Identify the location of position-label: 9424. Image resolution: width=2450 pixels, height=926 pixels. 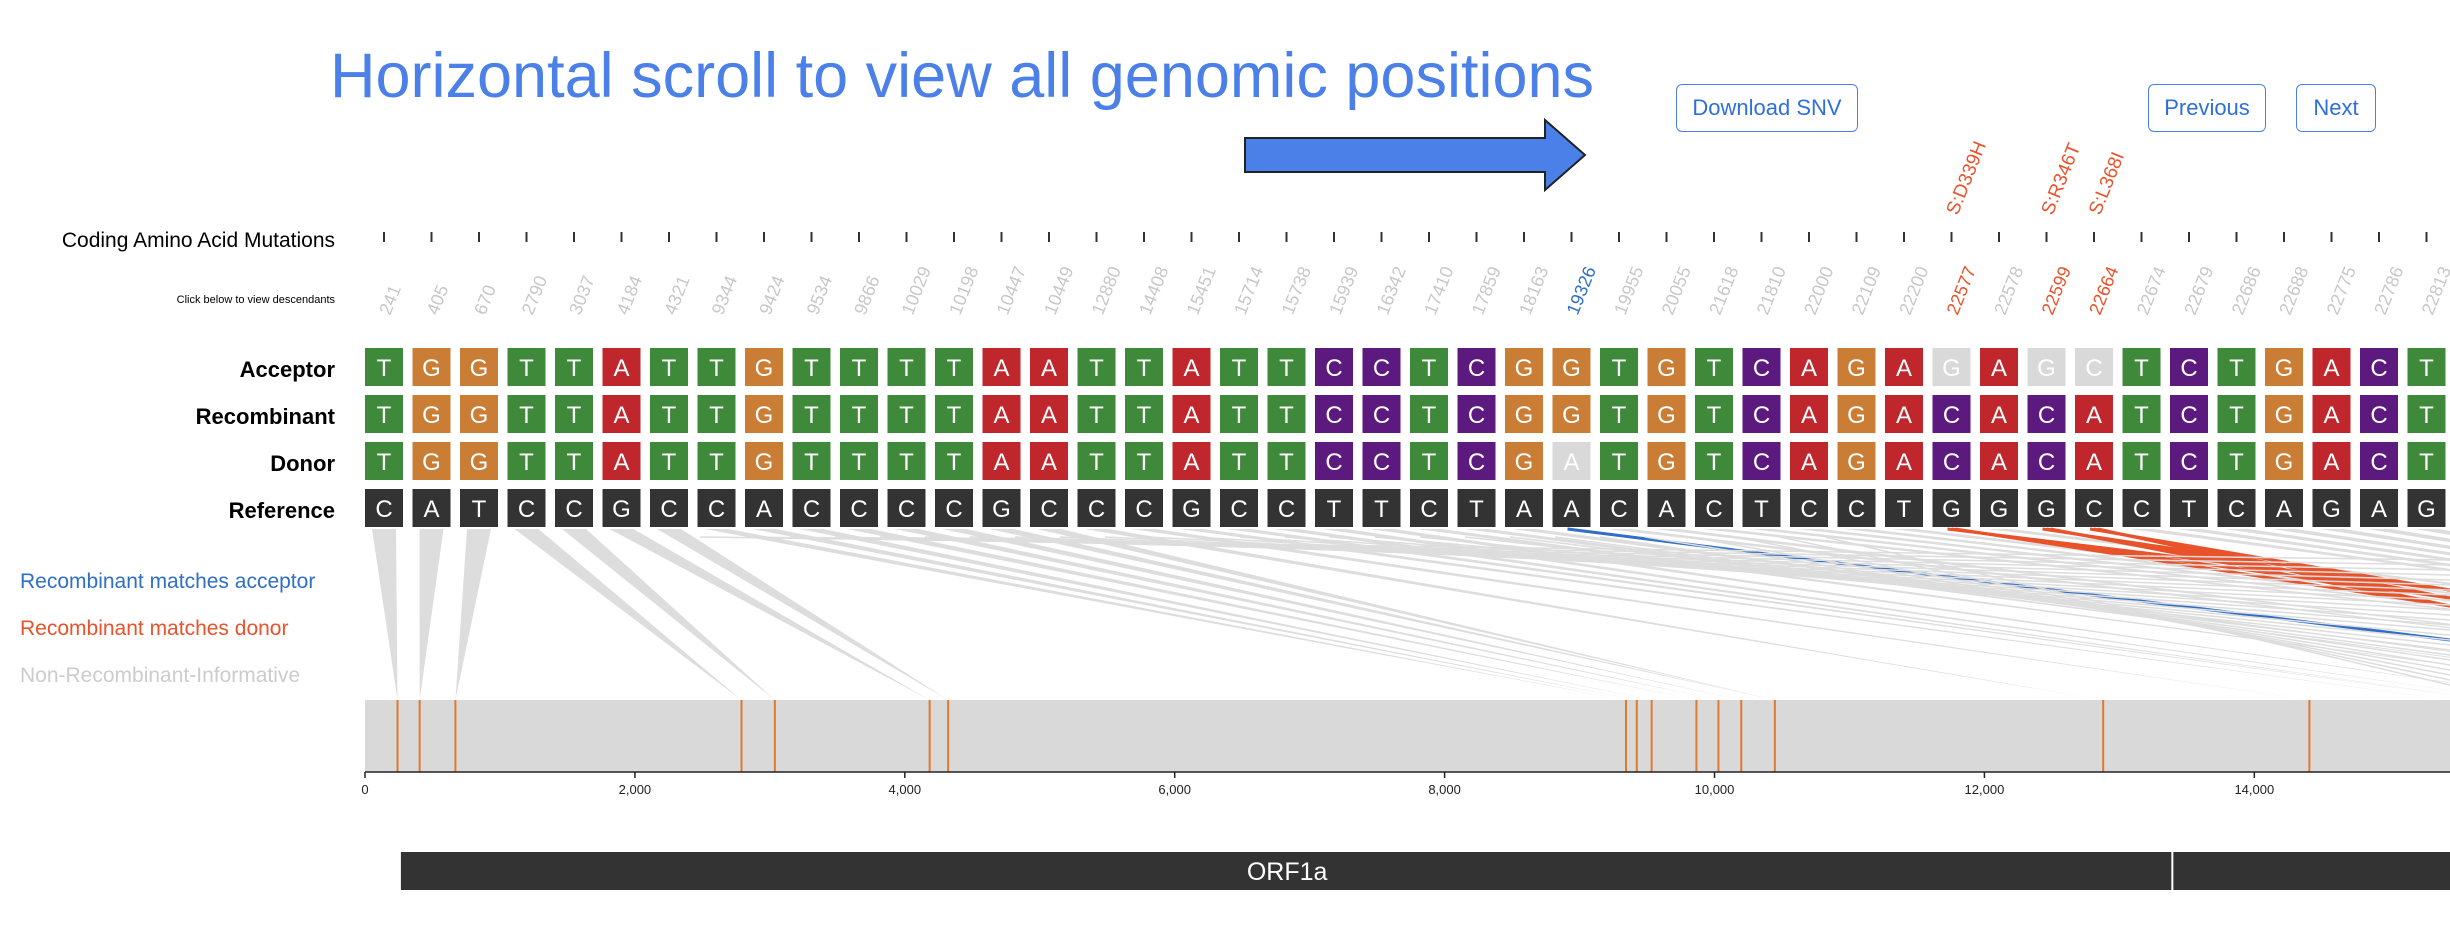
(772, 295).